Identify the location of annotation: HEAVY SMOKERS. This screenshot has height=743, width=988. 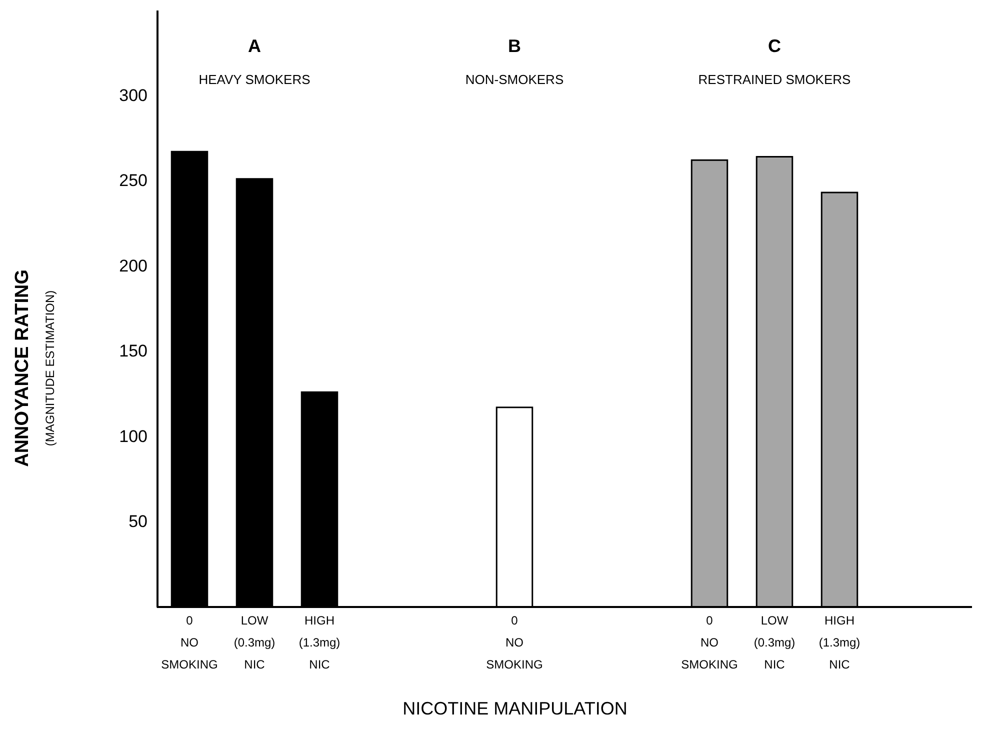
(254, 79).